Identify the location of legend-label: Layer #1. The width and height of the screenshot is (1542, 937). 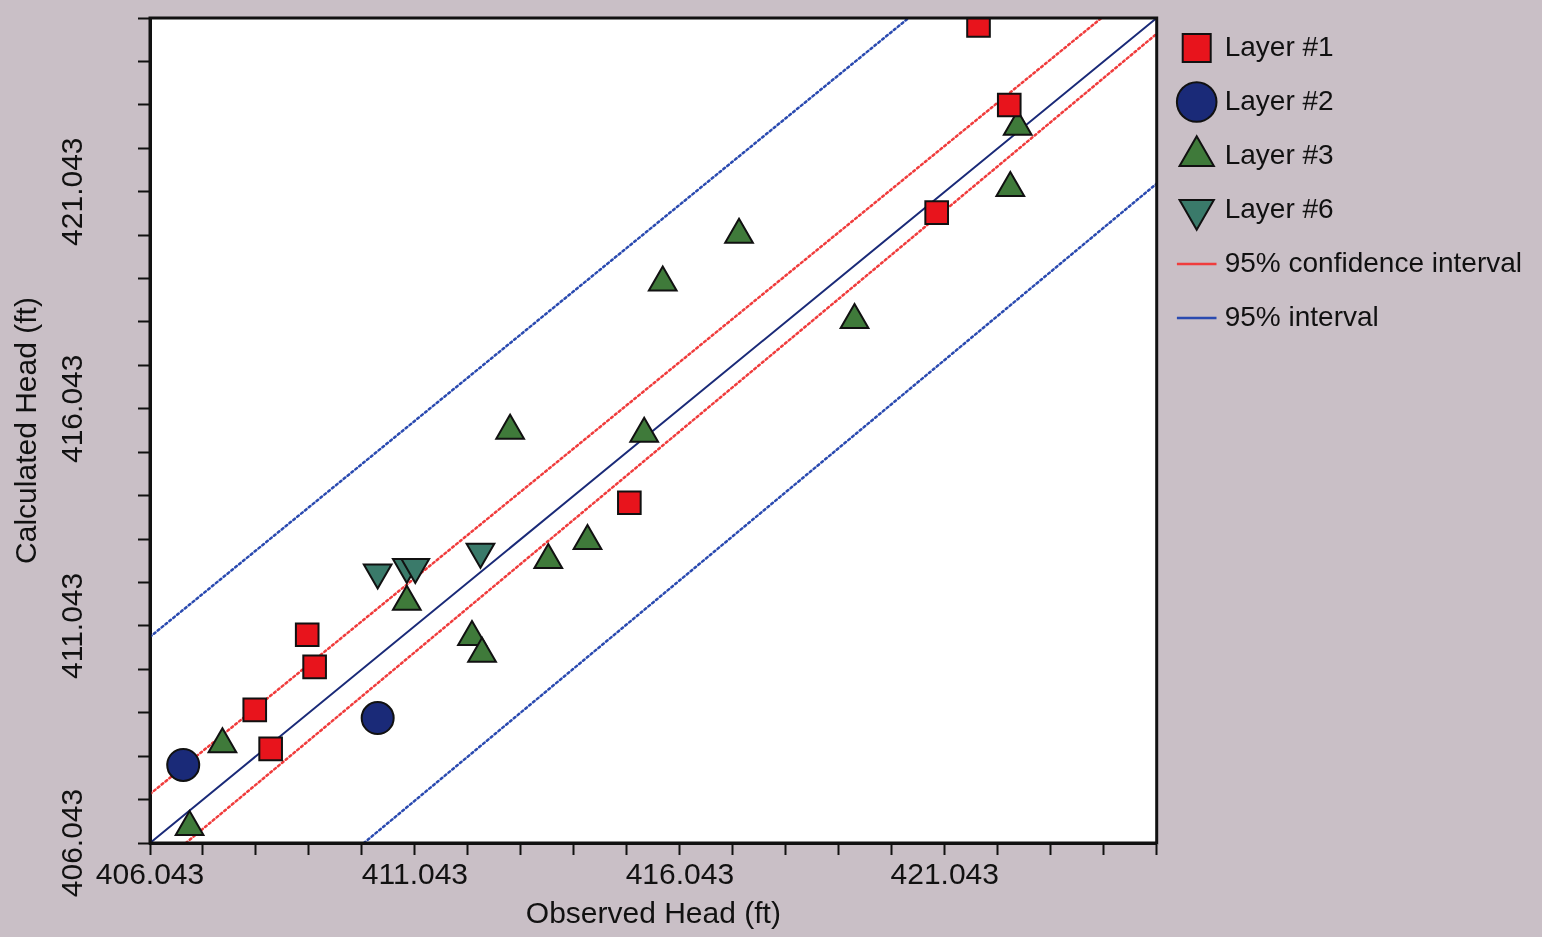
(1279, 46).